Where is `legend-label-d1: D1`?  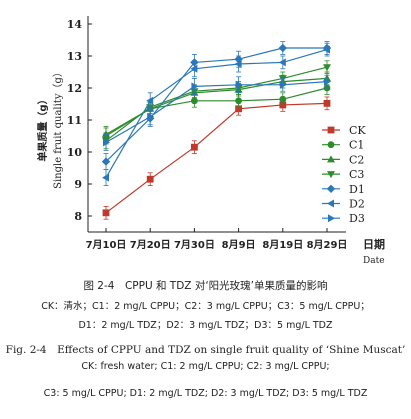
legend-label-d1: D1 is located at coordinates (357, 189).